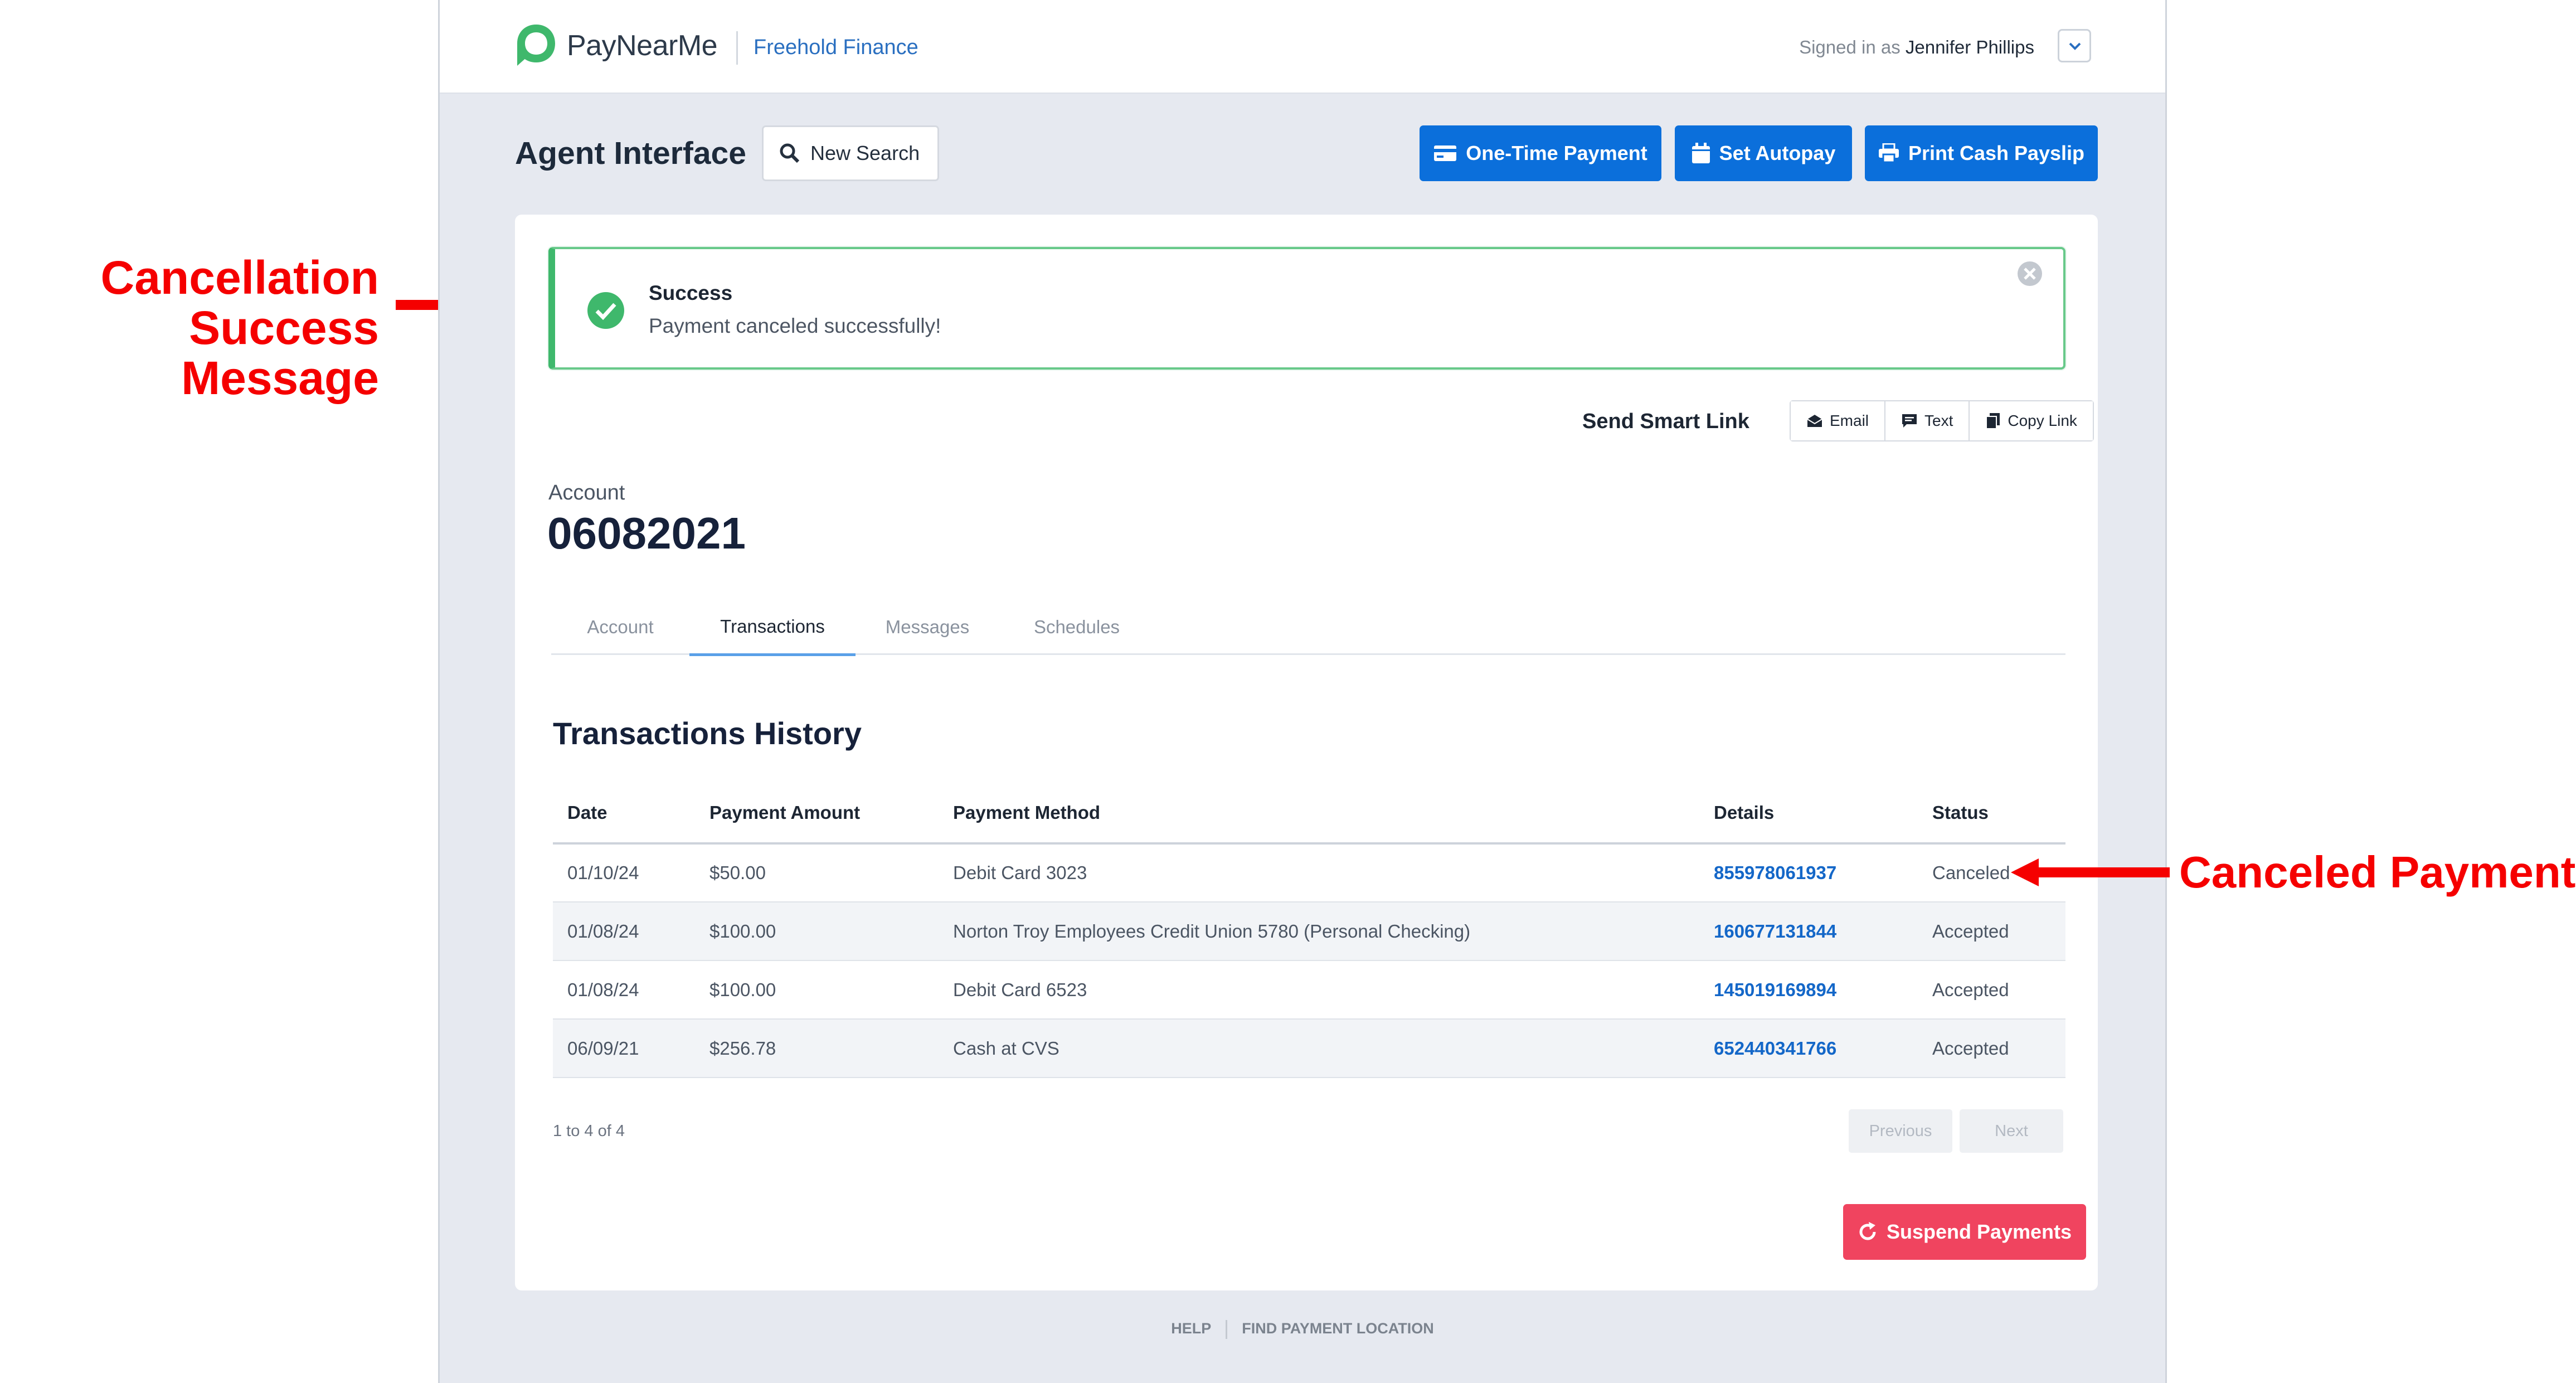 This screenshot has width=2576, height=1383. Describe the element at coordinates (1445, 153) in the screenshot. I see `credit-card-icon` at that location.